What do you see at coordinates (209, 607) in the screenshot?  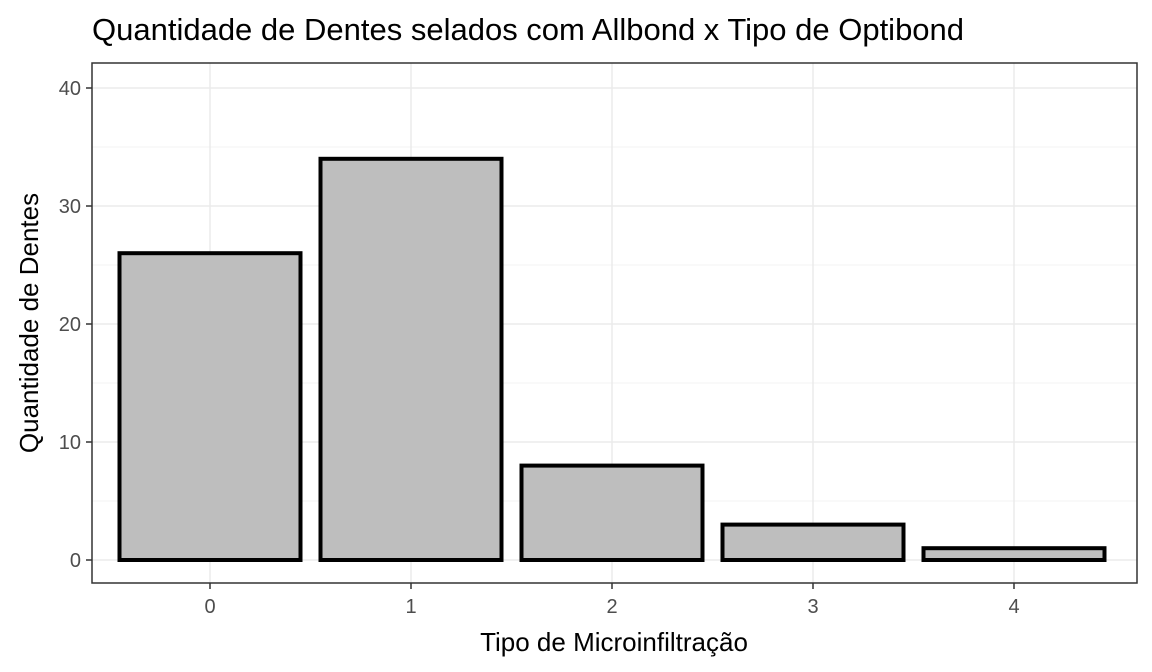 I see `x-tick-label: 0` at bounding box center [209, 607].